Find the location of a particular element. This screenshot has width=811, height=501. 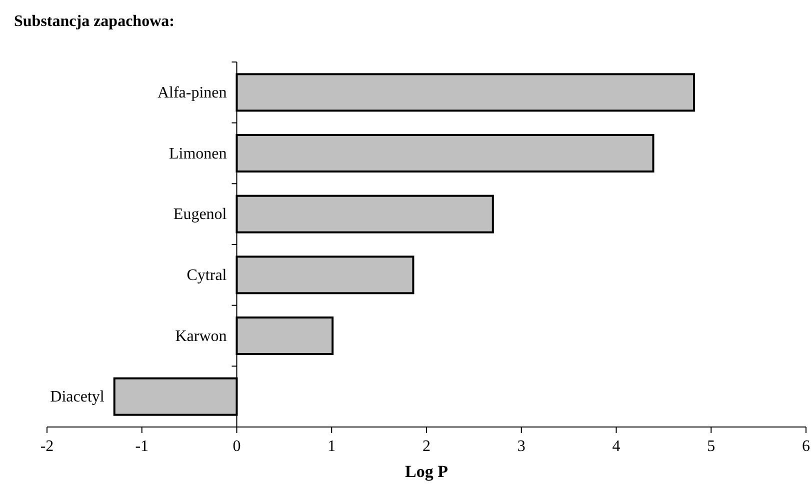

x-tick-label: 6 is located at coordinates (806, 446).